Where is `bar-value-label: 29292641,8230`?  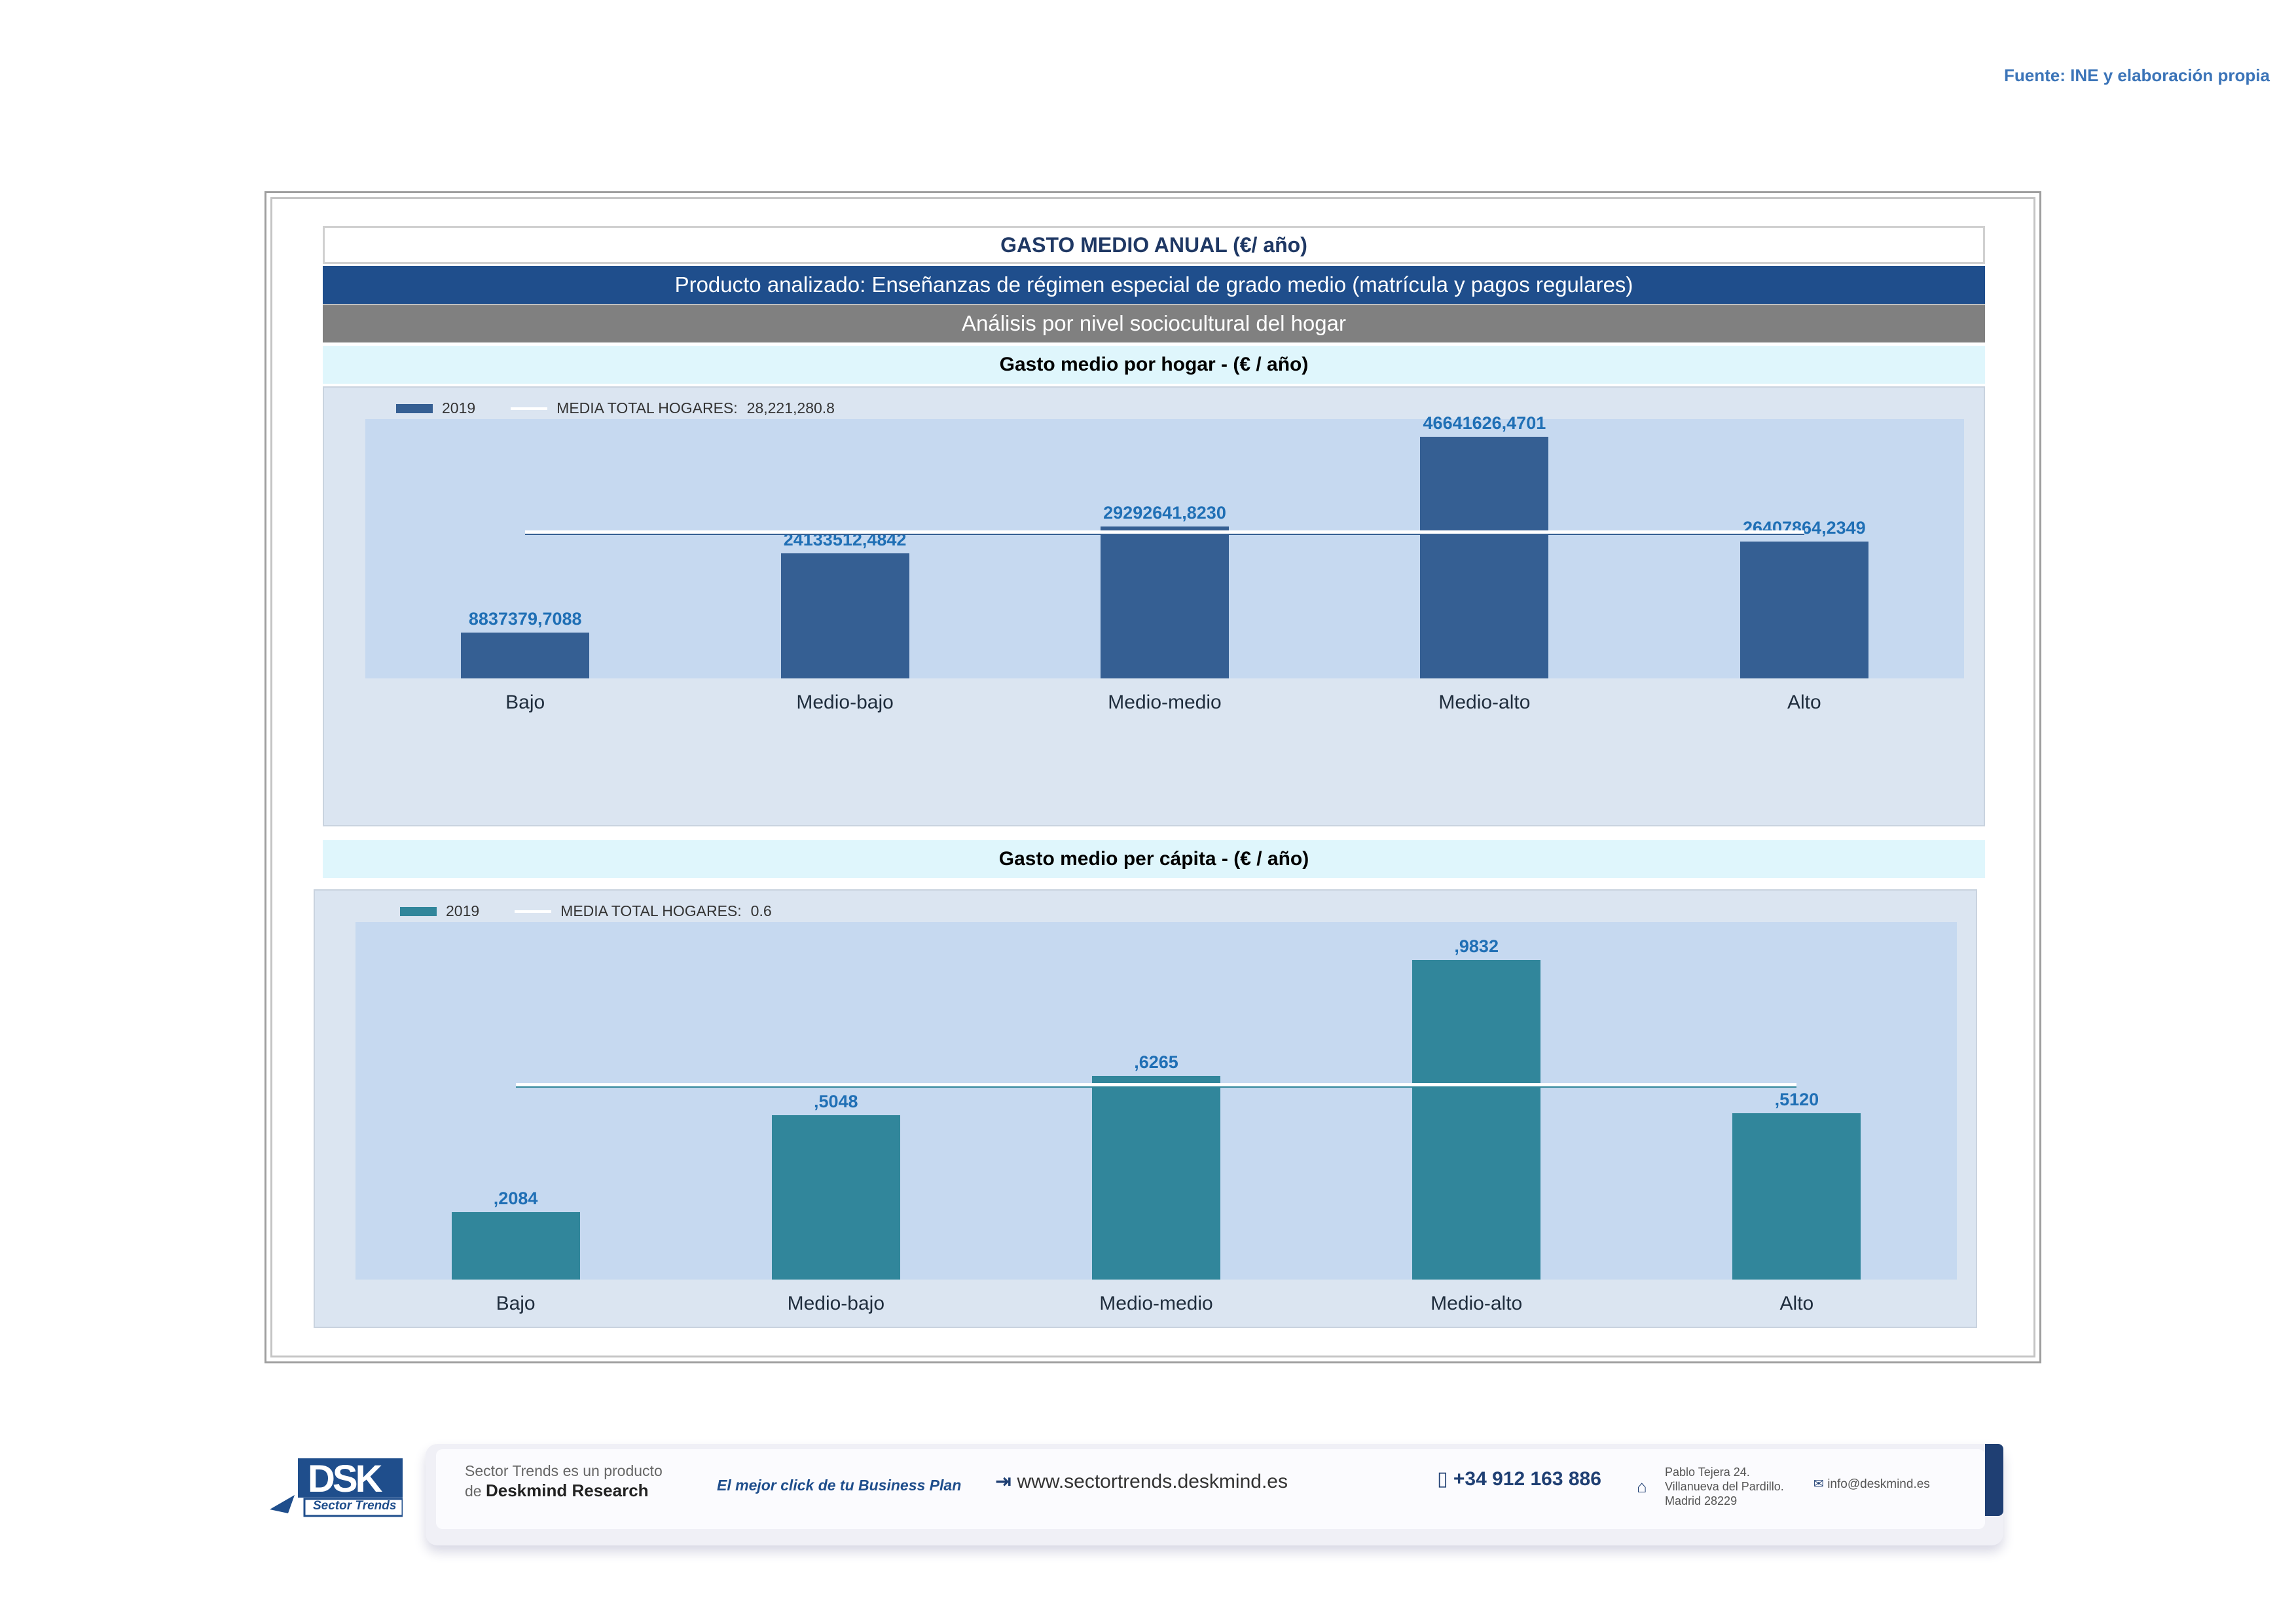 bar-value-label: 29292641,8230 is located at coordinates (1164, 513).